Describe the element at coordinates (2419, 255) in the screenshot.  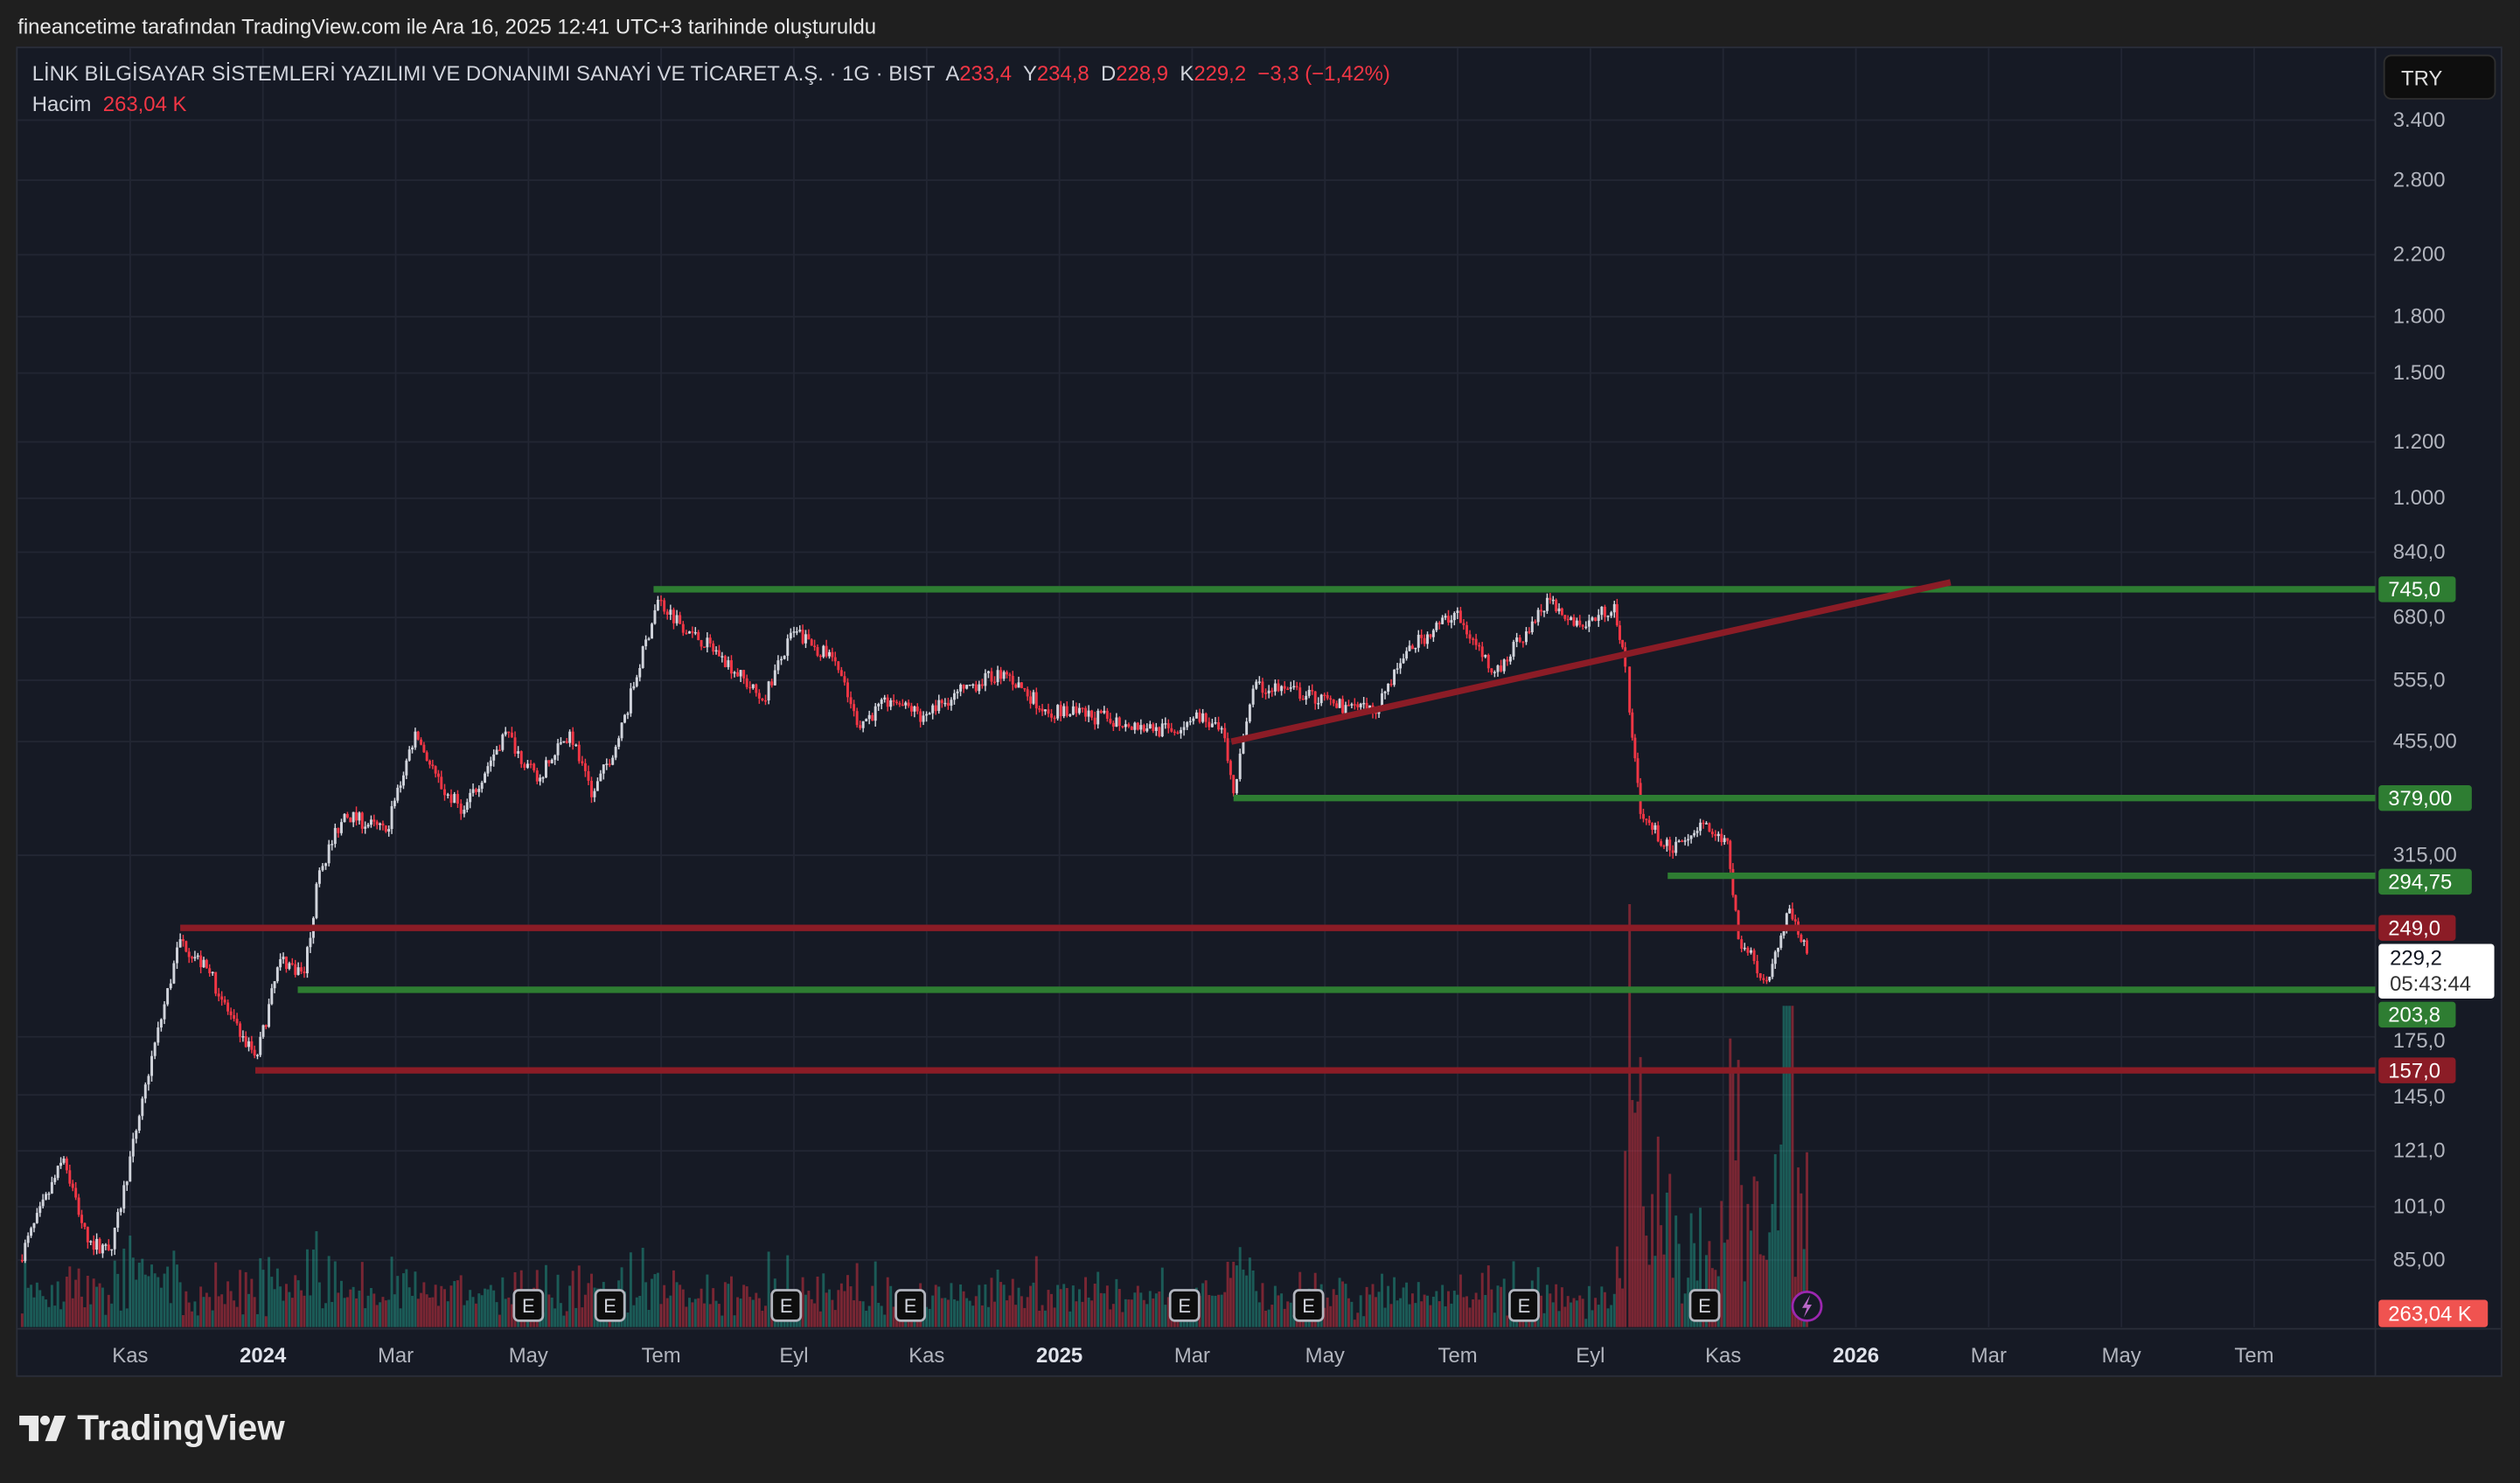
I see `price-axis-label: 2.200` at that location.